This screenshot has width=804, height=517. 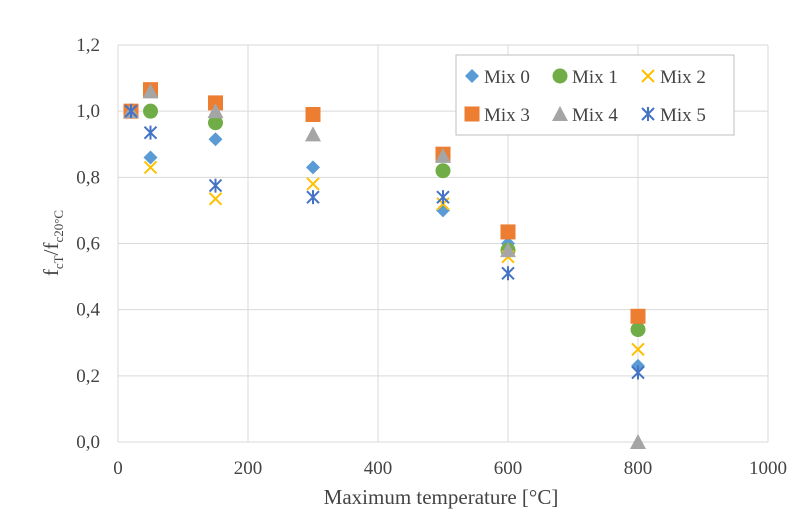 I want to click on y-tick-label: 1,2, so click(x=88, y=45).